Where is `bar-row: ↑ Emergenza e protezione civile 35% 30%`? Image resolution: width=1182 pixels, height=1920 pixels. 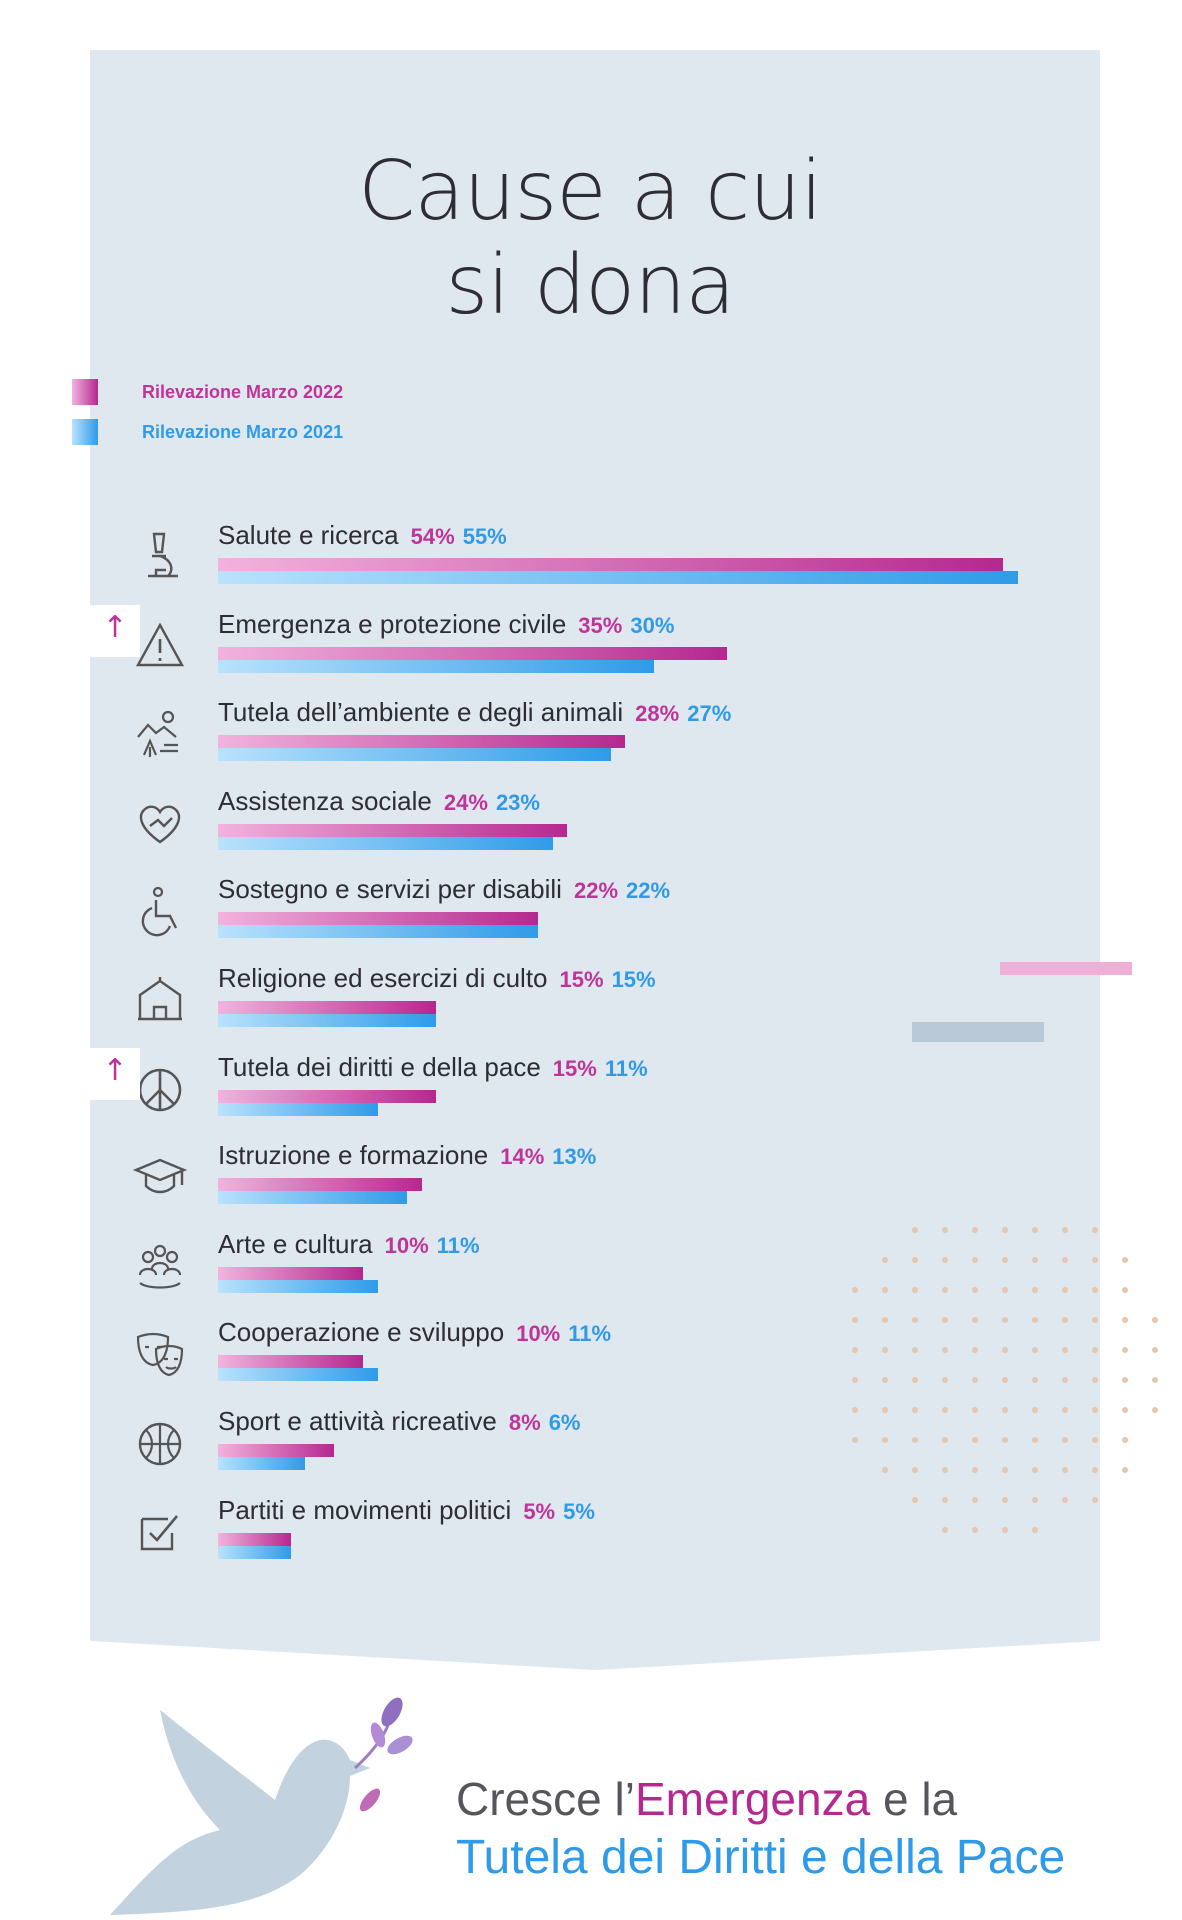 bar-row: ↑ Emergenza e protezione civile 35% 30% is located at coordinates (580, 646).